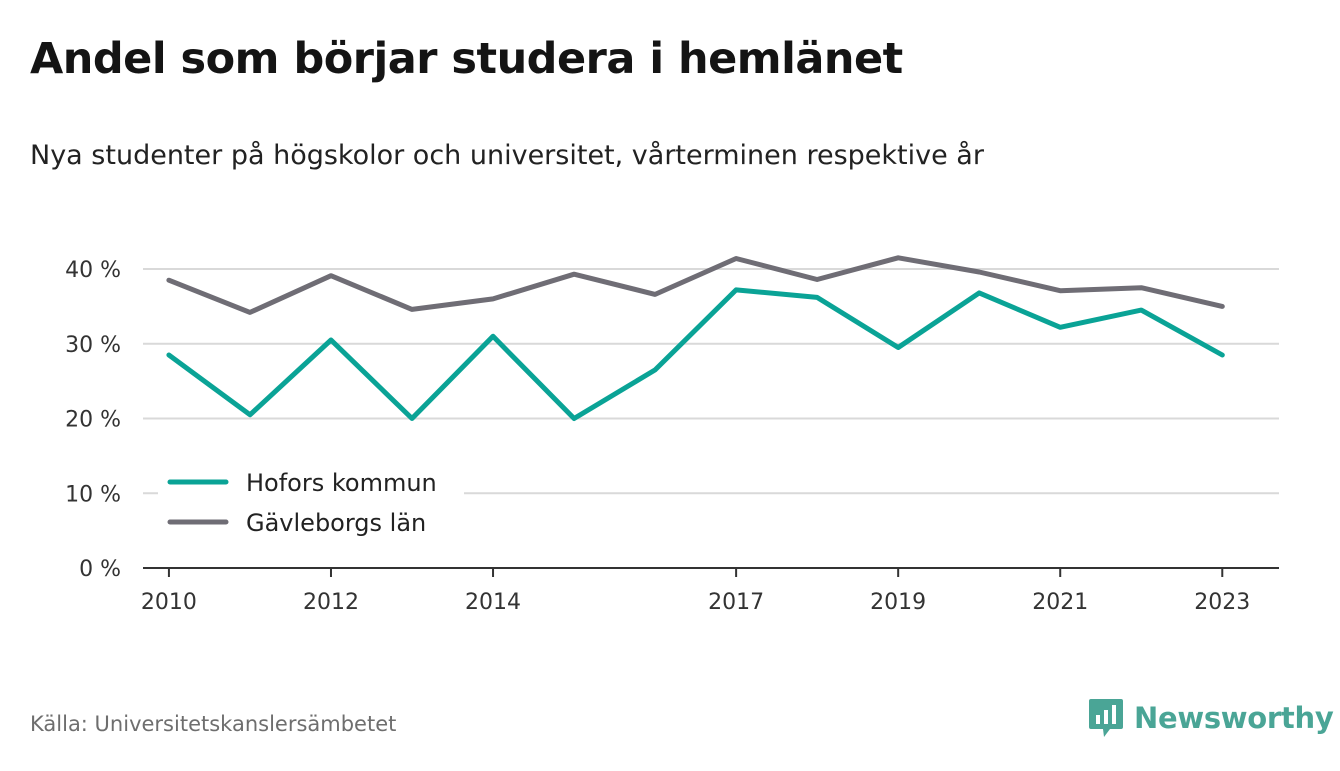  Describe the element at coordinates (341, 483) in the screenshot. I see `legend-label-hofors: Hofors kommun` at that location.